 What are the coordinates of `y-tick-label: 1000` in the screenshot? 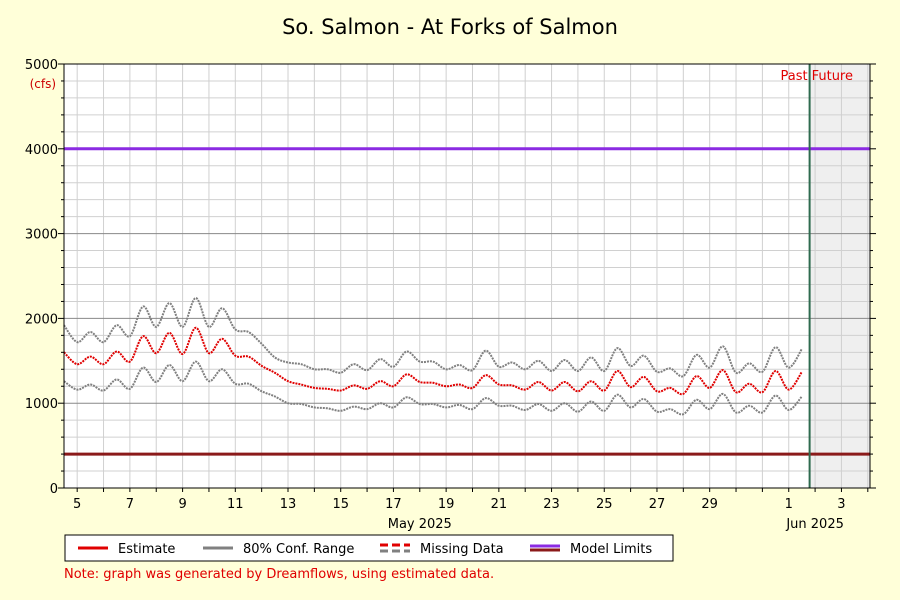 It's located at (41, 404).